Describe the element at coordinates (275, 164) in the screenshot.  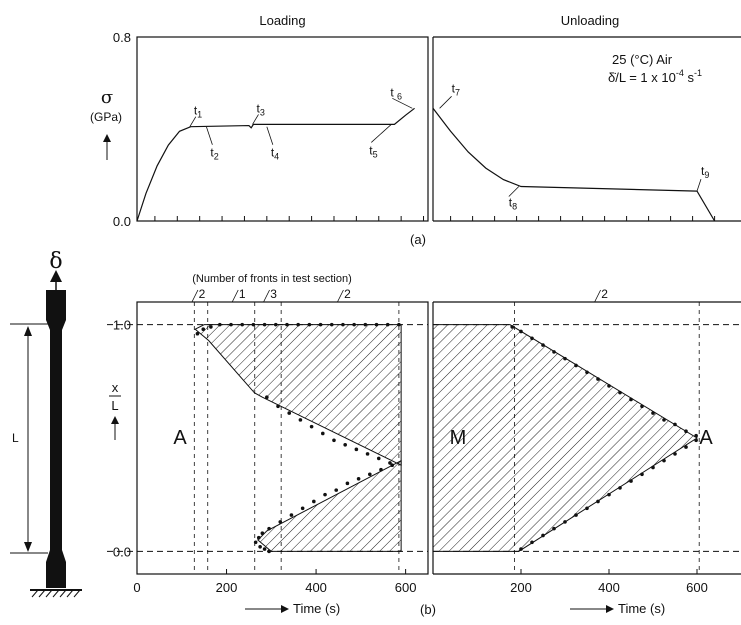
I see `series-line` at that location.